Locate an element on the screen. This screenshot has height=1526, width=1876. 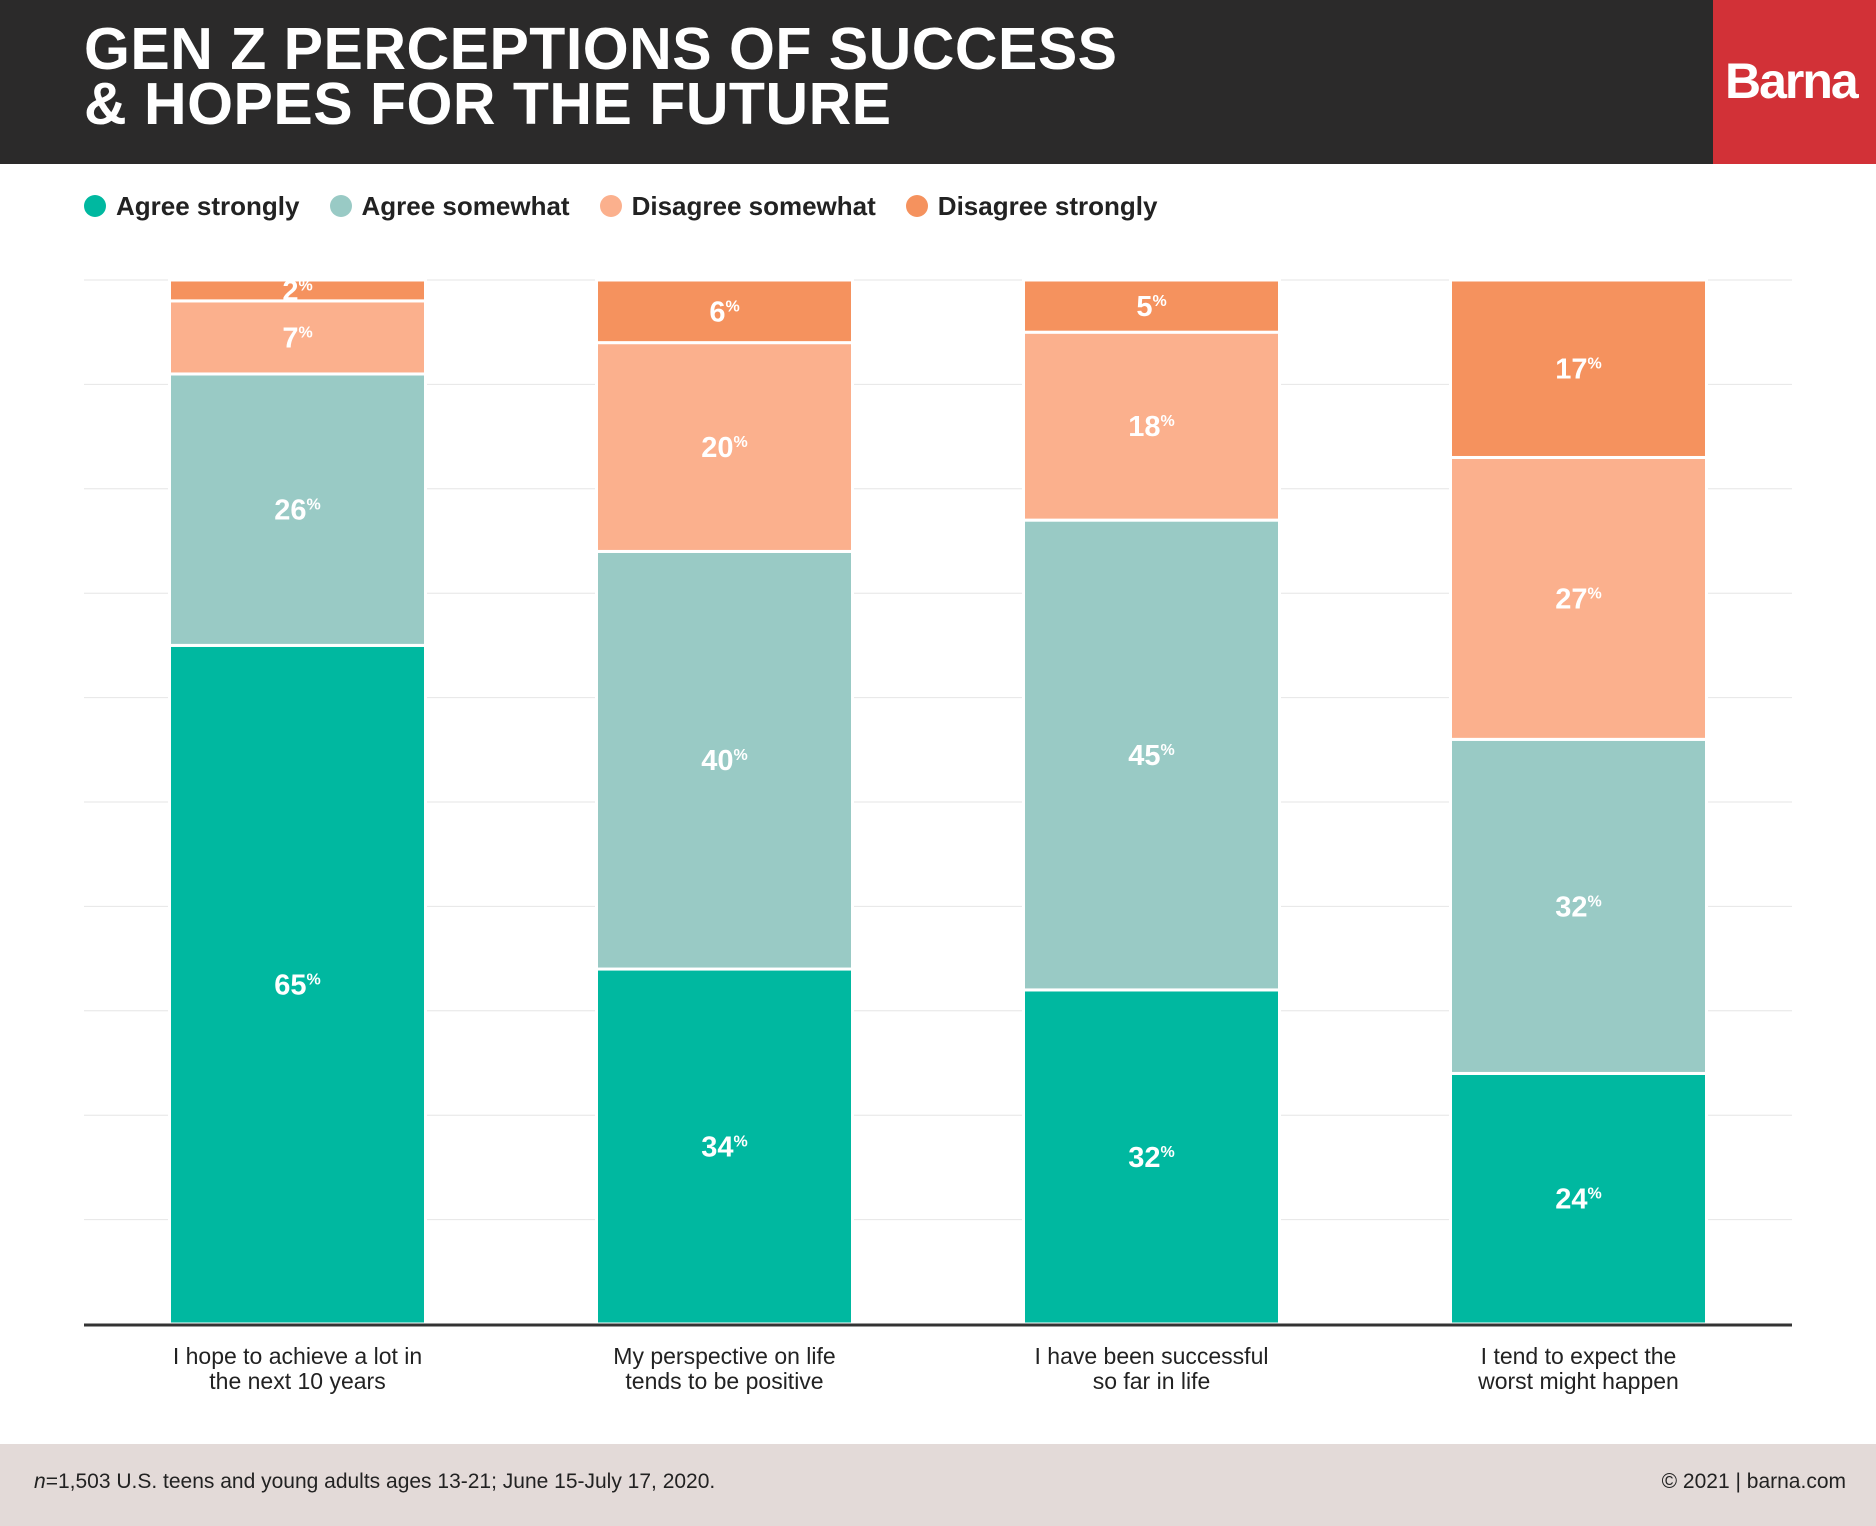
data-label: 2% is located at coordinates (297, 291).